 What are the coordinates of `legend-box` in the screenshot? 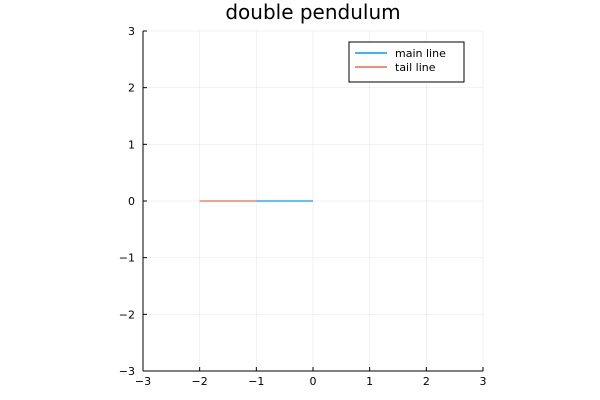 It's located at (406, 62).